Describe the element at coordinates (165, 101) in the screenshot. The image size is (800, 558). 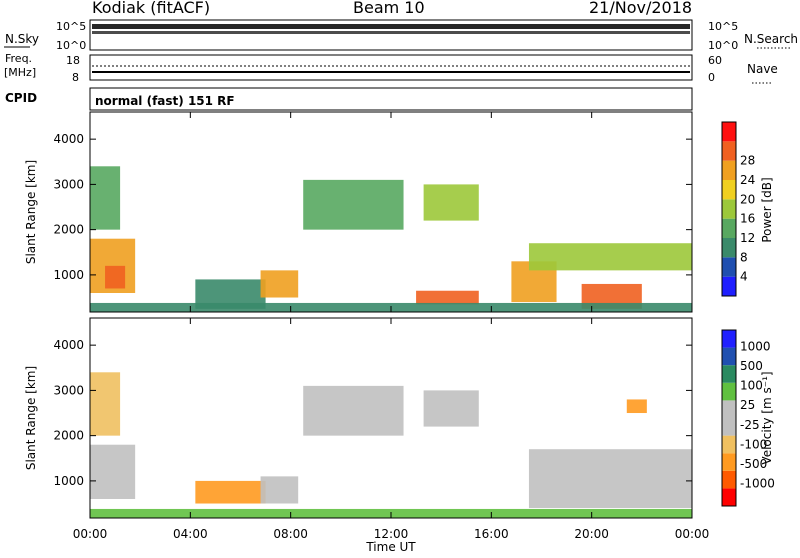
I see `cpid-text: normal (fast) 151 RF` at that location.